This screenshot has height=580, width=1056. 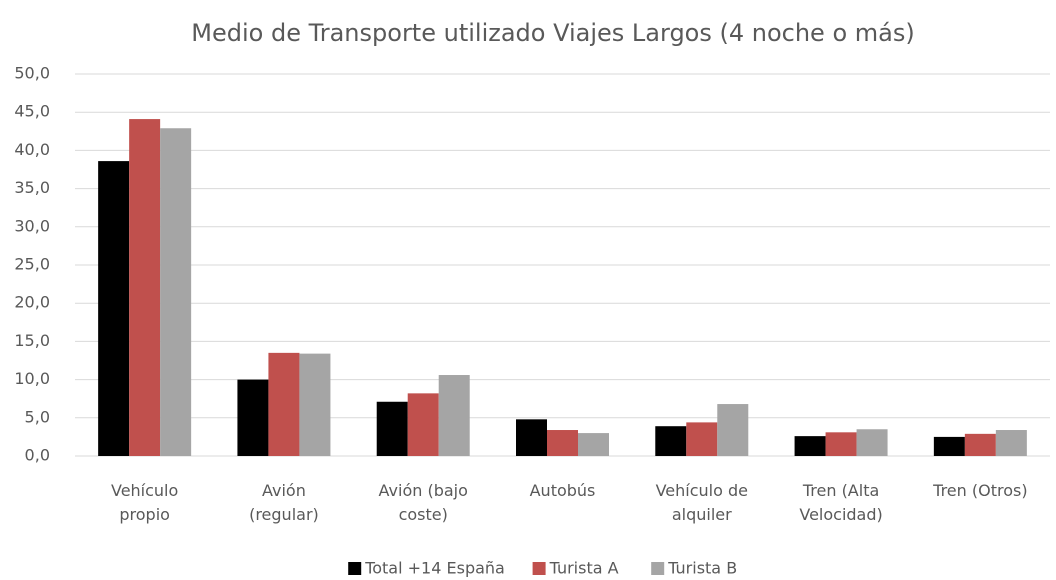 I want to click on y-tick-label: 50,0, so click(x=32, y=73).